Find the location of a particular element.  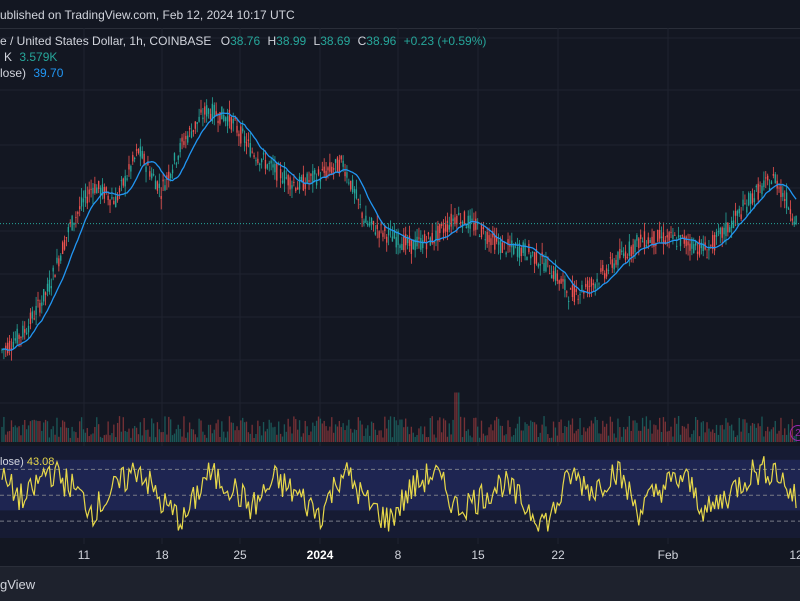

time-axis: 11 18 25 2024 8 15 22 Feb 12 is located at coordinates (400, 555).